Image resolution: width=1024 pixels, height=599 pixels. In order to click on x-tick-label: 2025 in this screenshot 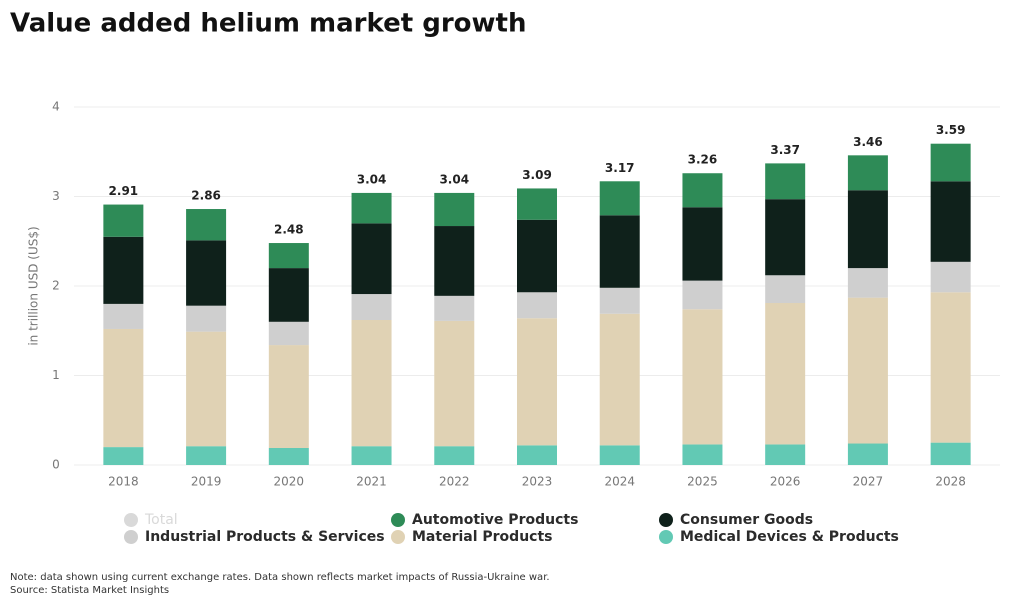, I will do `click(702, 482)`.